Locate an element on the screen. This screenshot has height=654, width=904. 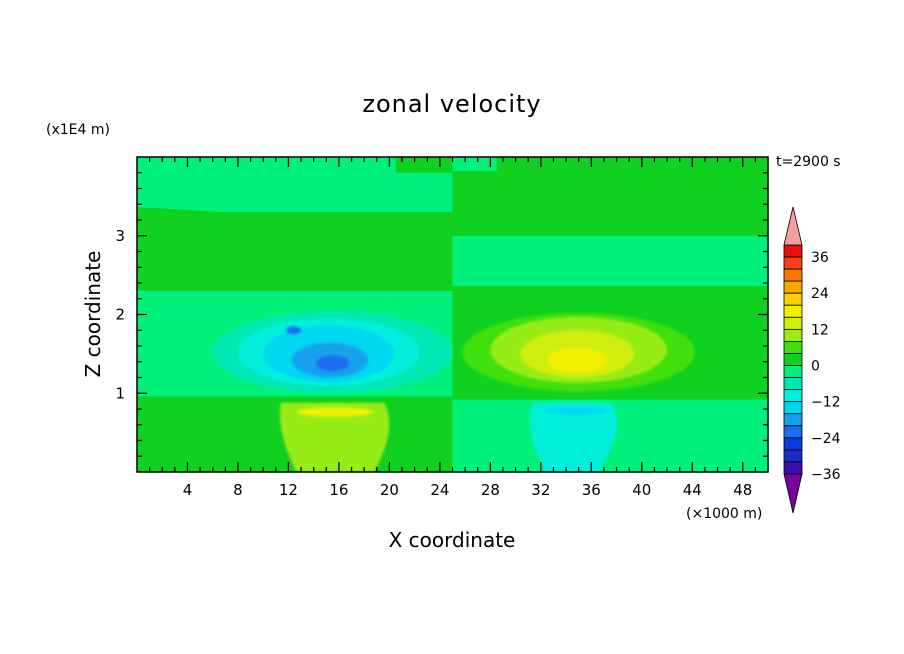
y-tick-label: 2 is located at coordinates (120, 315).